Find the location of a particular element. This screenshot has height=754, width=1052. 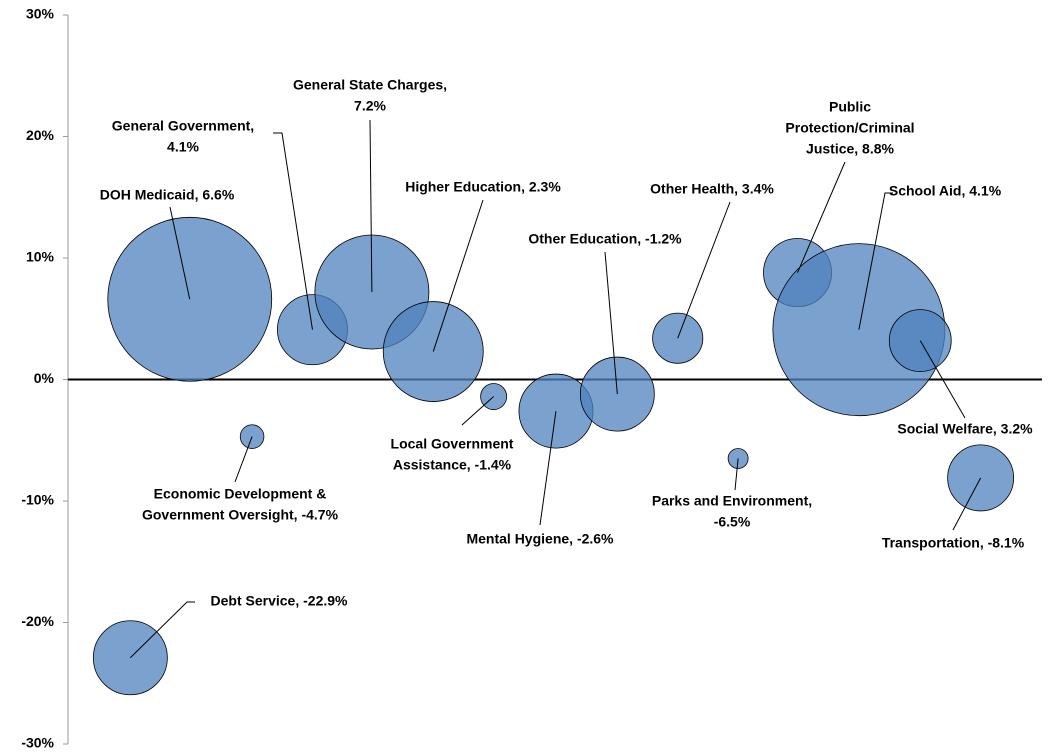

data-label: Other Education, -1.2% is located at coordinates (605, 239).